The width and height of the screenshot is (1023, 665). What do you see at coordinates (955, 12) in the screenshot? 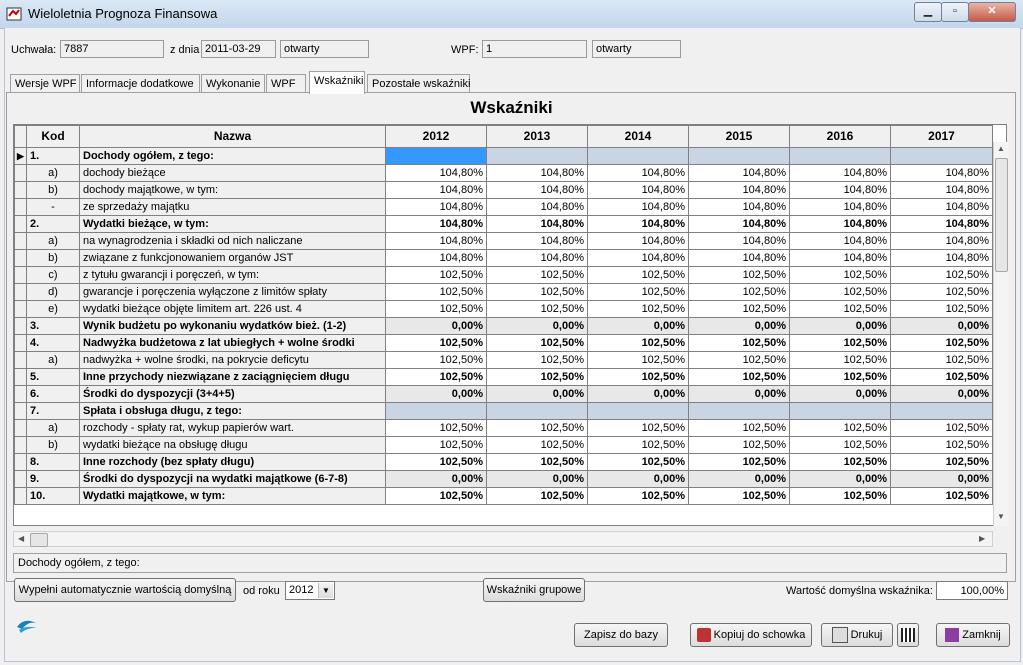
I see `maximize-button: ▫` at bounding box center [955, 12].